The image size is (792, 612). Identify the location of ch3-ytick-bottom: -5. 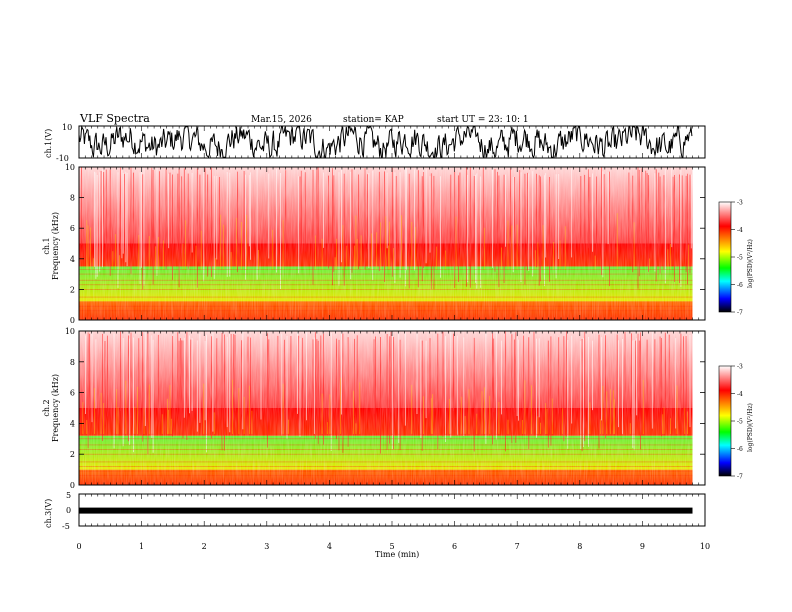
(66, 526).